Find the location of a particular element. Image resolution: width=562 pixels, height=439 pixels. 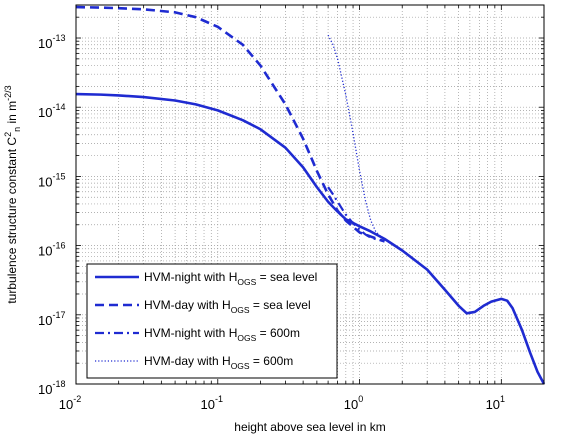

legend-entry: HVM-day with HOGS = sea level is located at coordinates (227, 306).